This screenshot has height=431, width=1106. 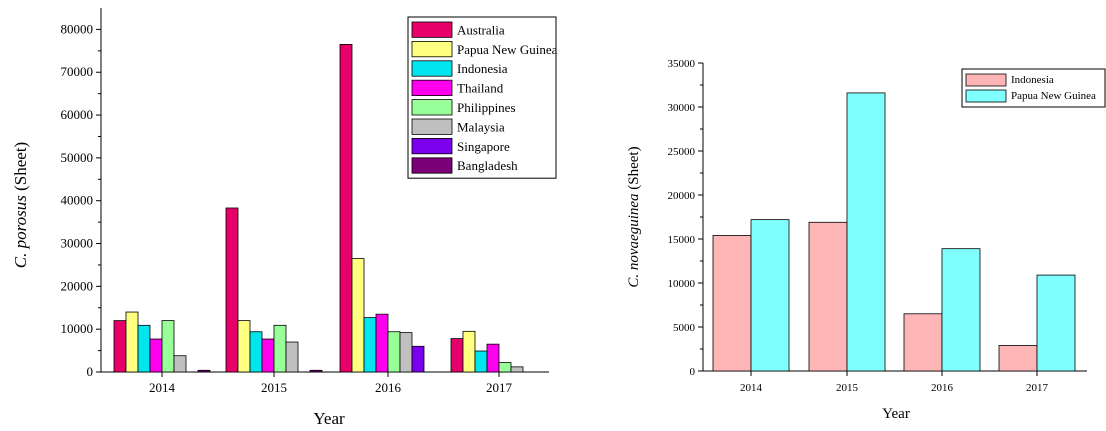 What do you see at coordinates (394, 352) in the screenshot?
I see `bar-philippines-2016` at bounding box center [394, 352].